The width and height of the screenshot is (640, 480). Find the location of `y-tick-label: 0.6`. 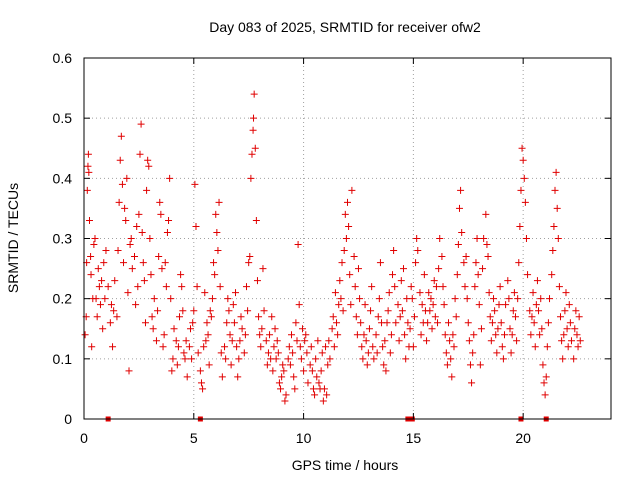

y-tick-label: 0.6 is located at coordinates (63, 58).